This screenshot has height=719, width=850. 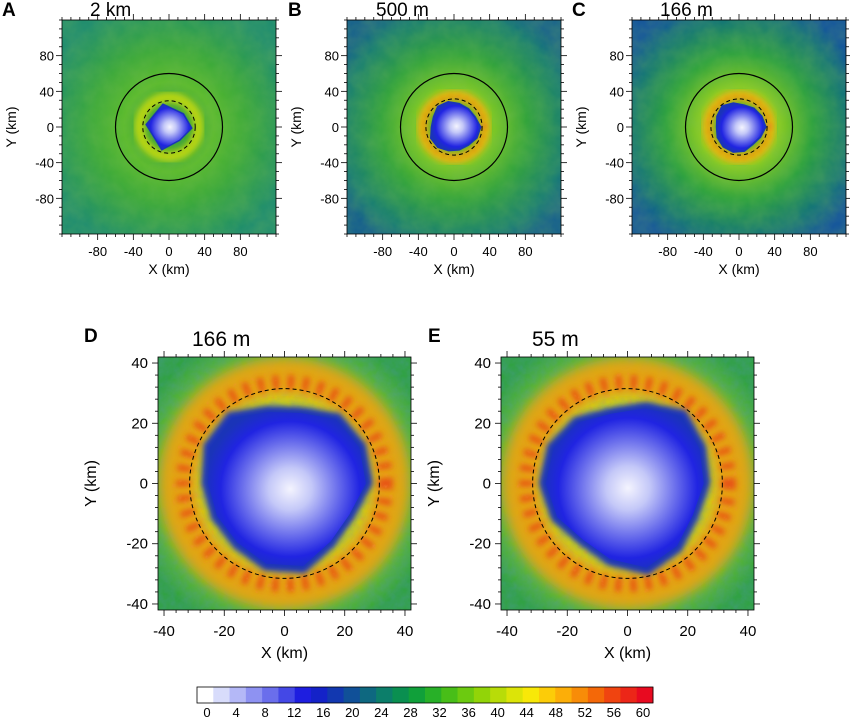 I want to click on colorbar-label: 36, so click(x=468, y=712).